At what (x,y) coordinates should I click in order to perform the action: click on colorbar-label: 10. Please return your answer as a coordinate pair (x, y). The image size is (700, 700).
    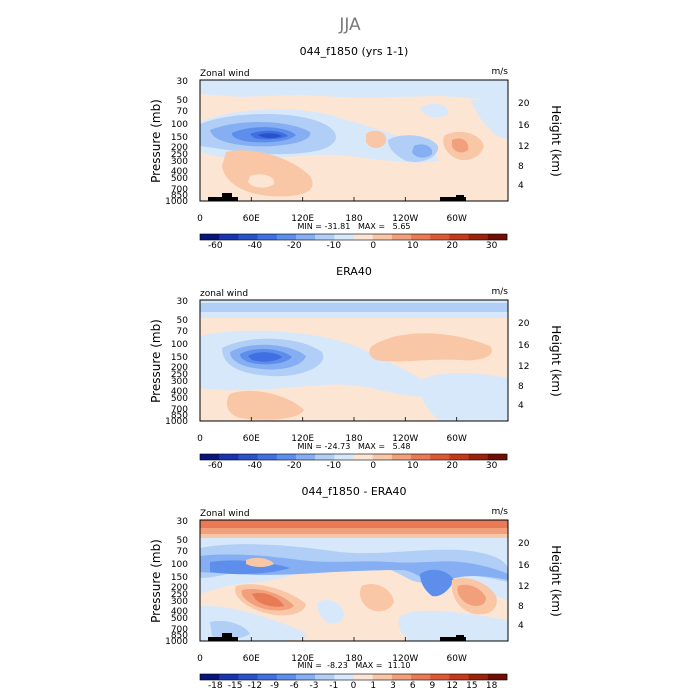
    Looking at the image, I should click on (413, 246).